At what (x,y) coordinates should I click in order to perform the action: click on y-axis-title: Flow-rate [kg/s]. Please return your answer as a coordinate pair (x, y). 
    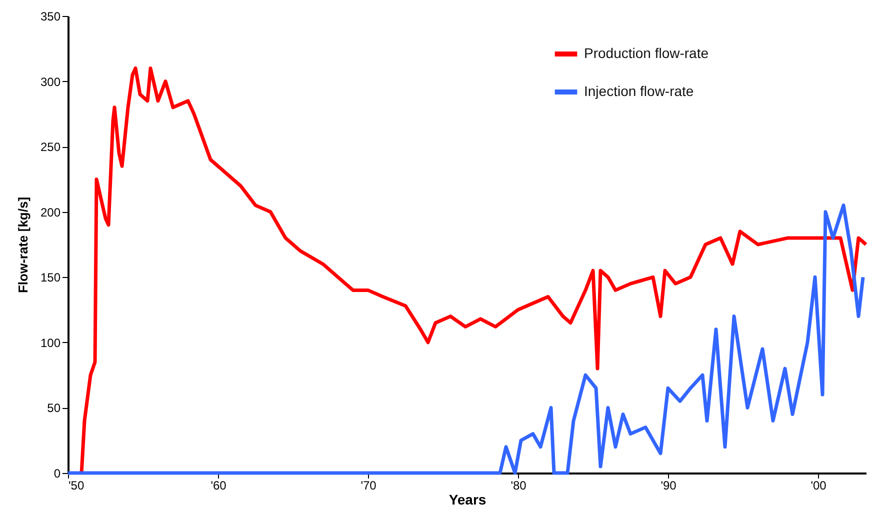
    Looking at the image, I should click on (22, 245).